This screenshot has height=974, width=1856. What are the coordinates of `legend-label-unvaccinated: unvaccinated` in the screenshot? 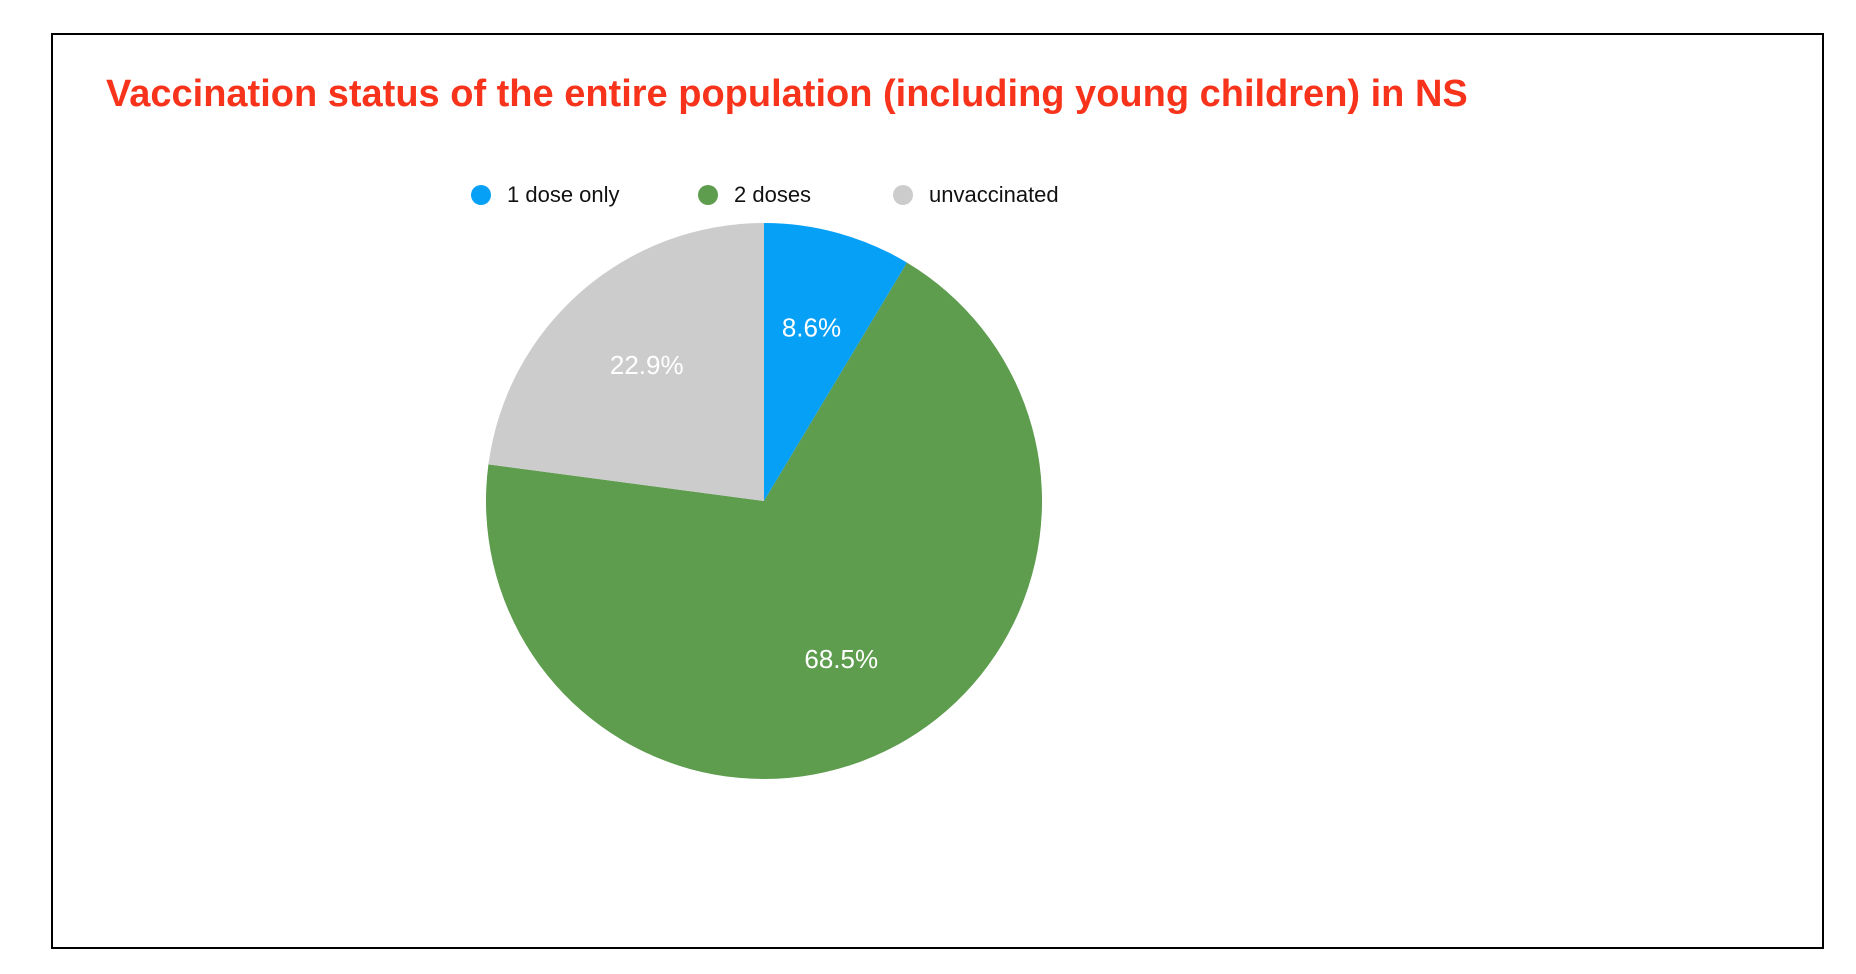 It's located at (994, 194).